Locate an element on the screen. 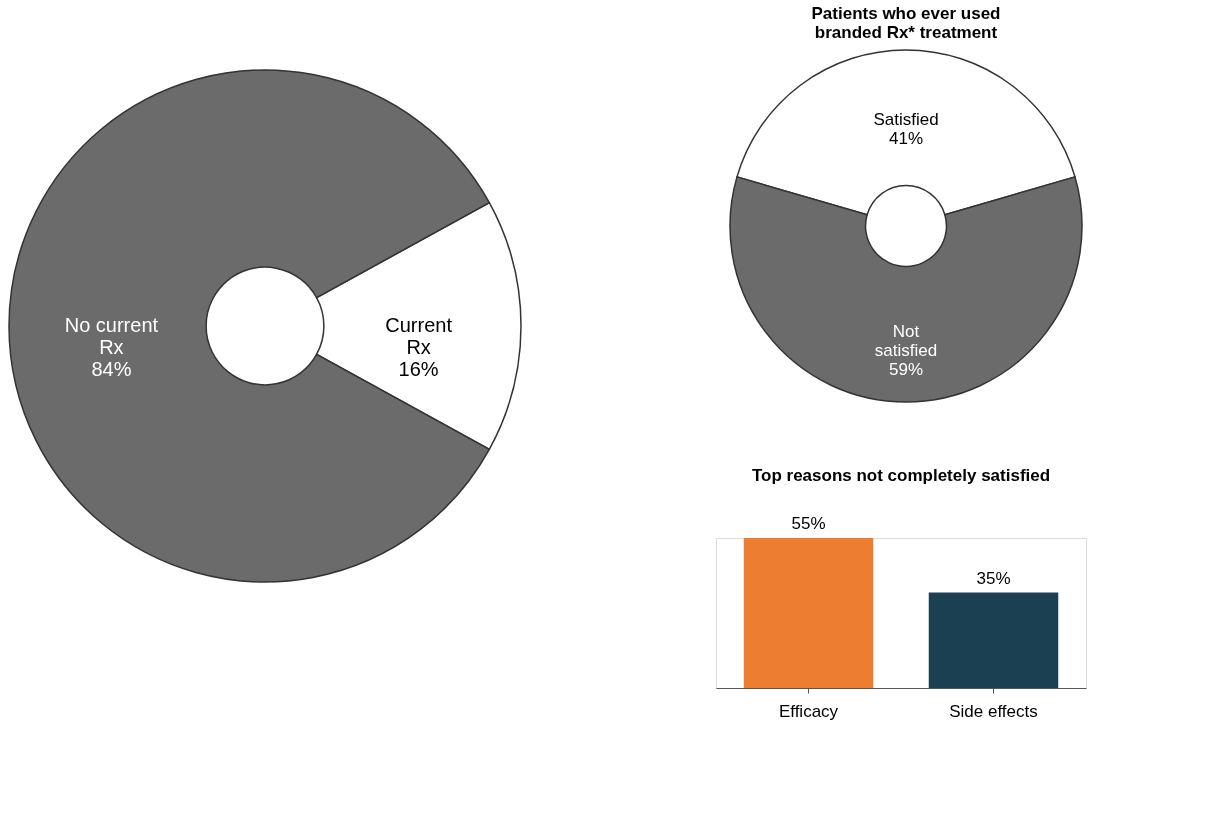 The width and height of the screenshot is (1213, 822). data-label: 84% is located at coordinates (111, 369).